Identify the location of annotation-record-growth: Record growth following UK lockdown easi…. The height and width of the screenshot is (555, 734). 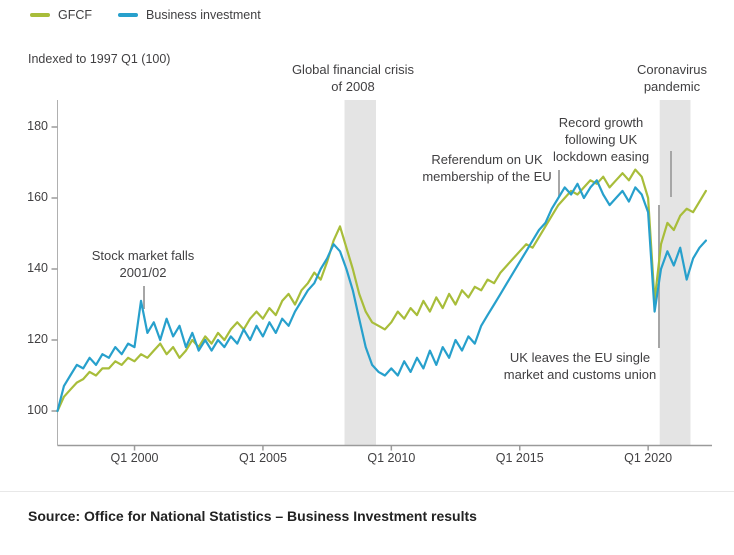
(601, 139).